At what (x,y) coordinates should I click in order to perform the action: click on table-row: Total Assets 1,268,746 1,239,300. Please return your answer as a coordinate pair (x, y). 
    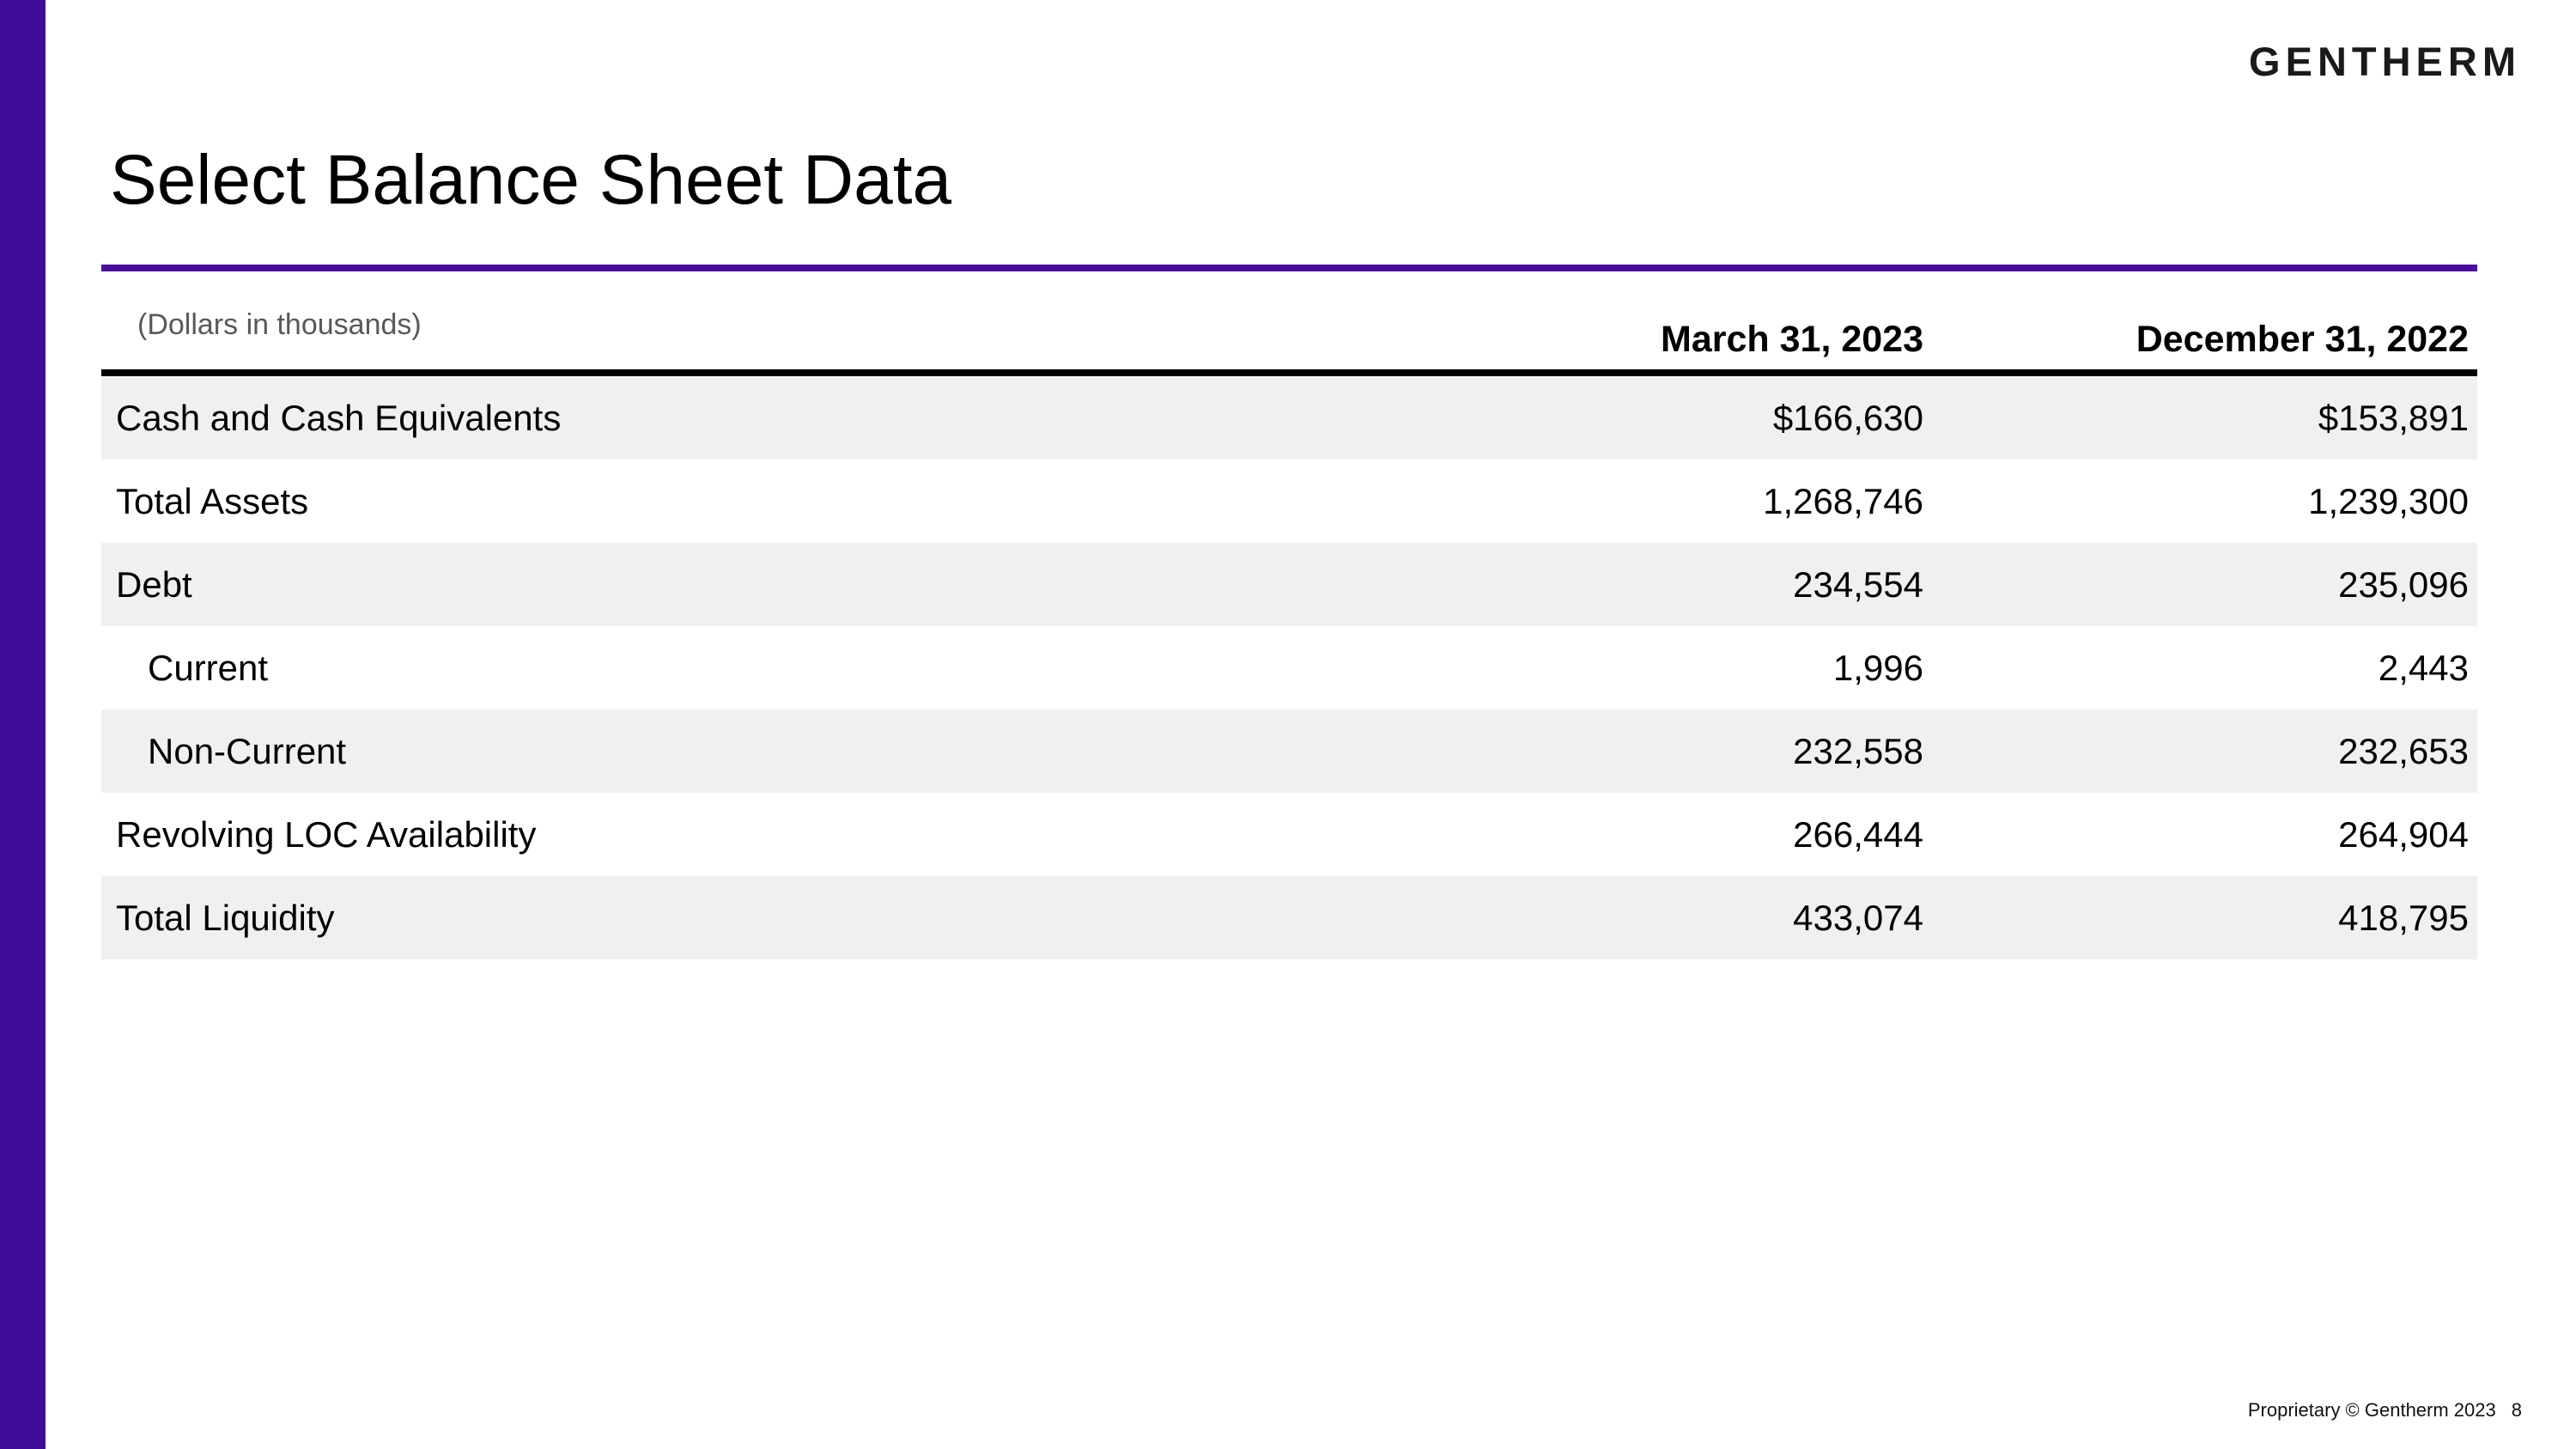
    Looking at the image, I should click on (1289, 502).